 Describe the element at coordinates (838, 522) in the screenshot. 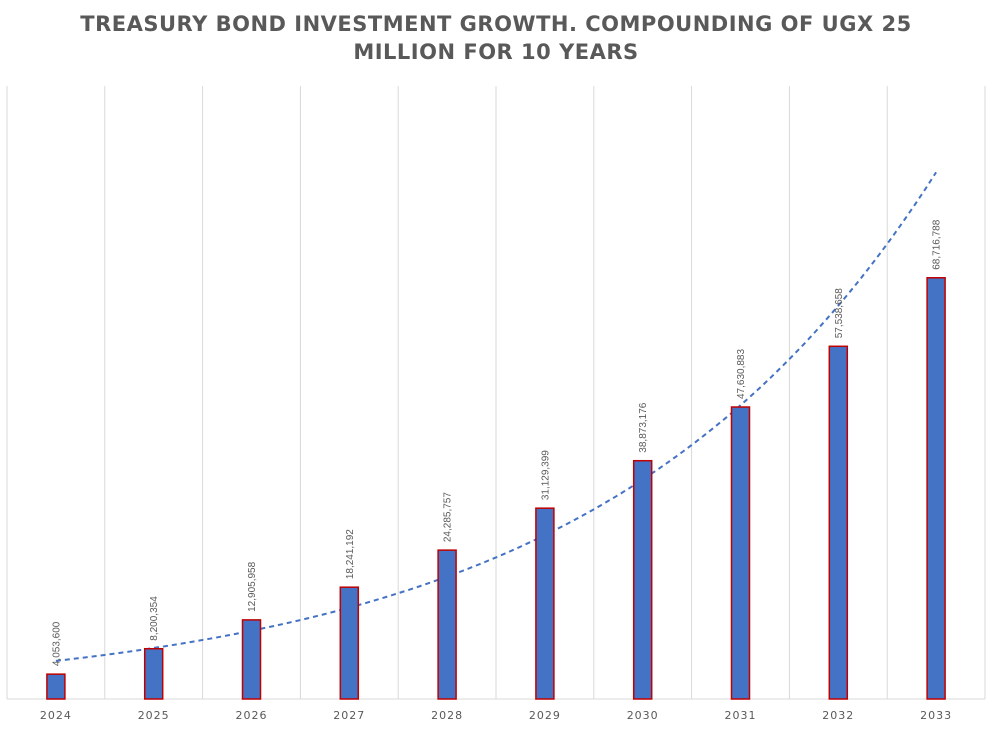

I see `bar-2032` at that location.